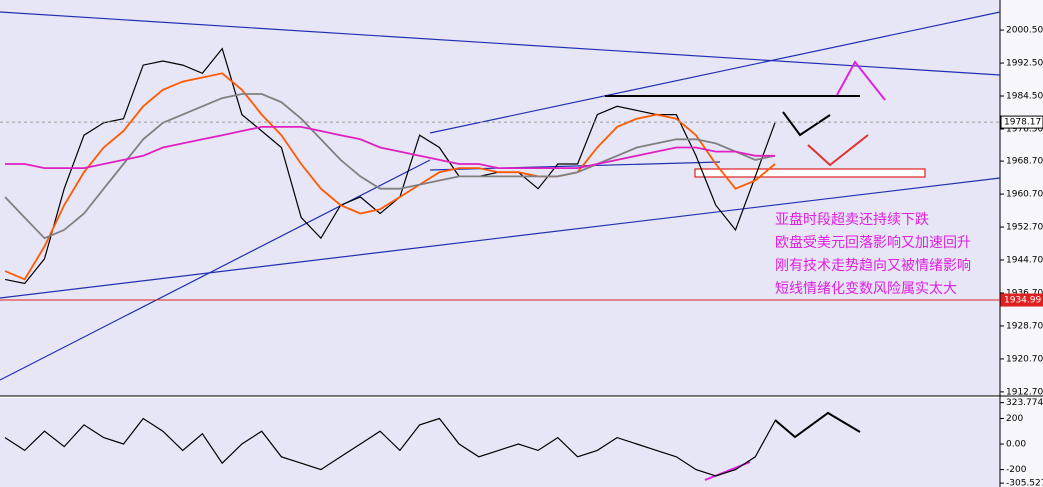 The height and width of the screenshot is (487, 1043). I want to click on axis-area, so click(1021, 243).